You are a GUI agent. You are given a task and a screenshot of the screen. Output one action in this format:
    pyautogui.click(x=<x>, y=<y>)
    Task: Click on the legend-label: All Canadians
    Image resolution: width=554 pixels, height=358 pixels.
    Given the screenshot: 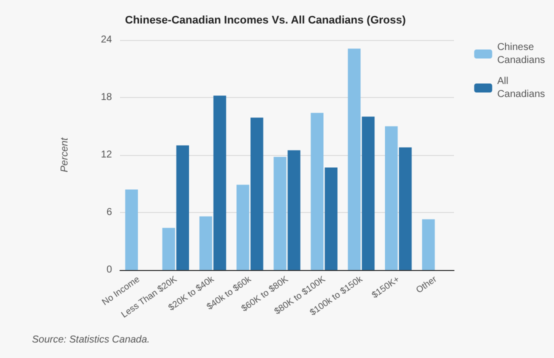 What is the action you would take?
    pyautogui.click(x=521, y=88)
    